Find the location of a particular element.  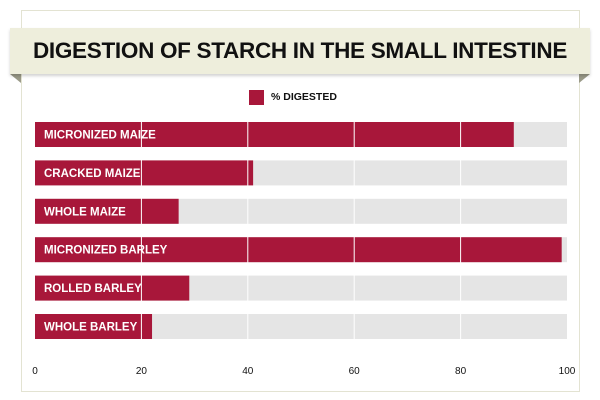

x-tick-label: 0 is located at coordinates (35, 371).